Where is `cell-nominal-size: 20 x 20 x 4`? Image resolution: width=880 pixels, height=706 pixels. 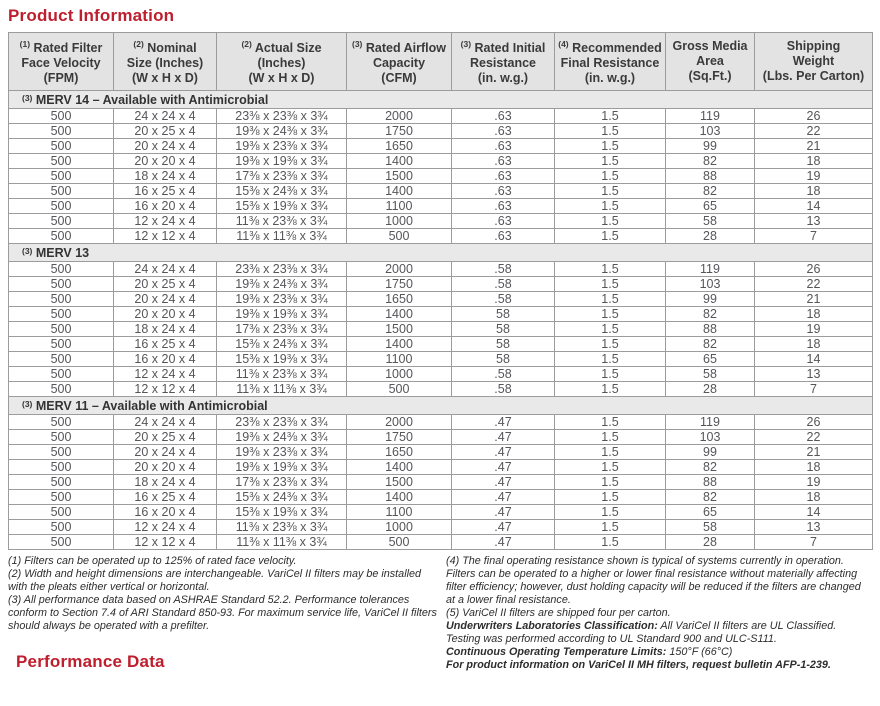
cell-nominal-size: 20 x 20 x 4 is located at coordinates (165, 467).